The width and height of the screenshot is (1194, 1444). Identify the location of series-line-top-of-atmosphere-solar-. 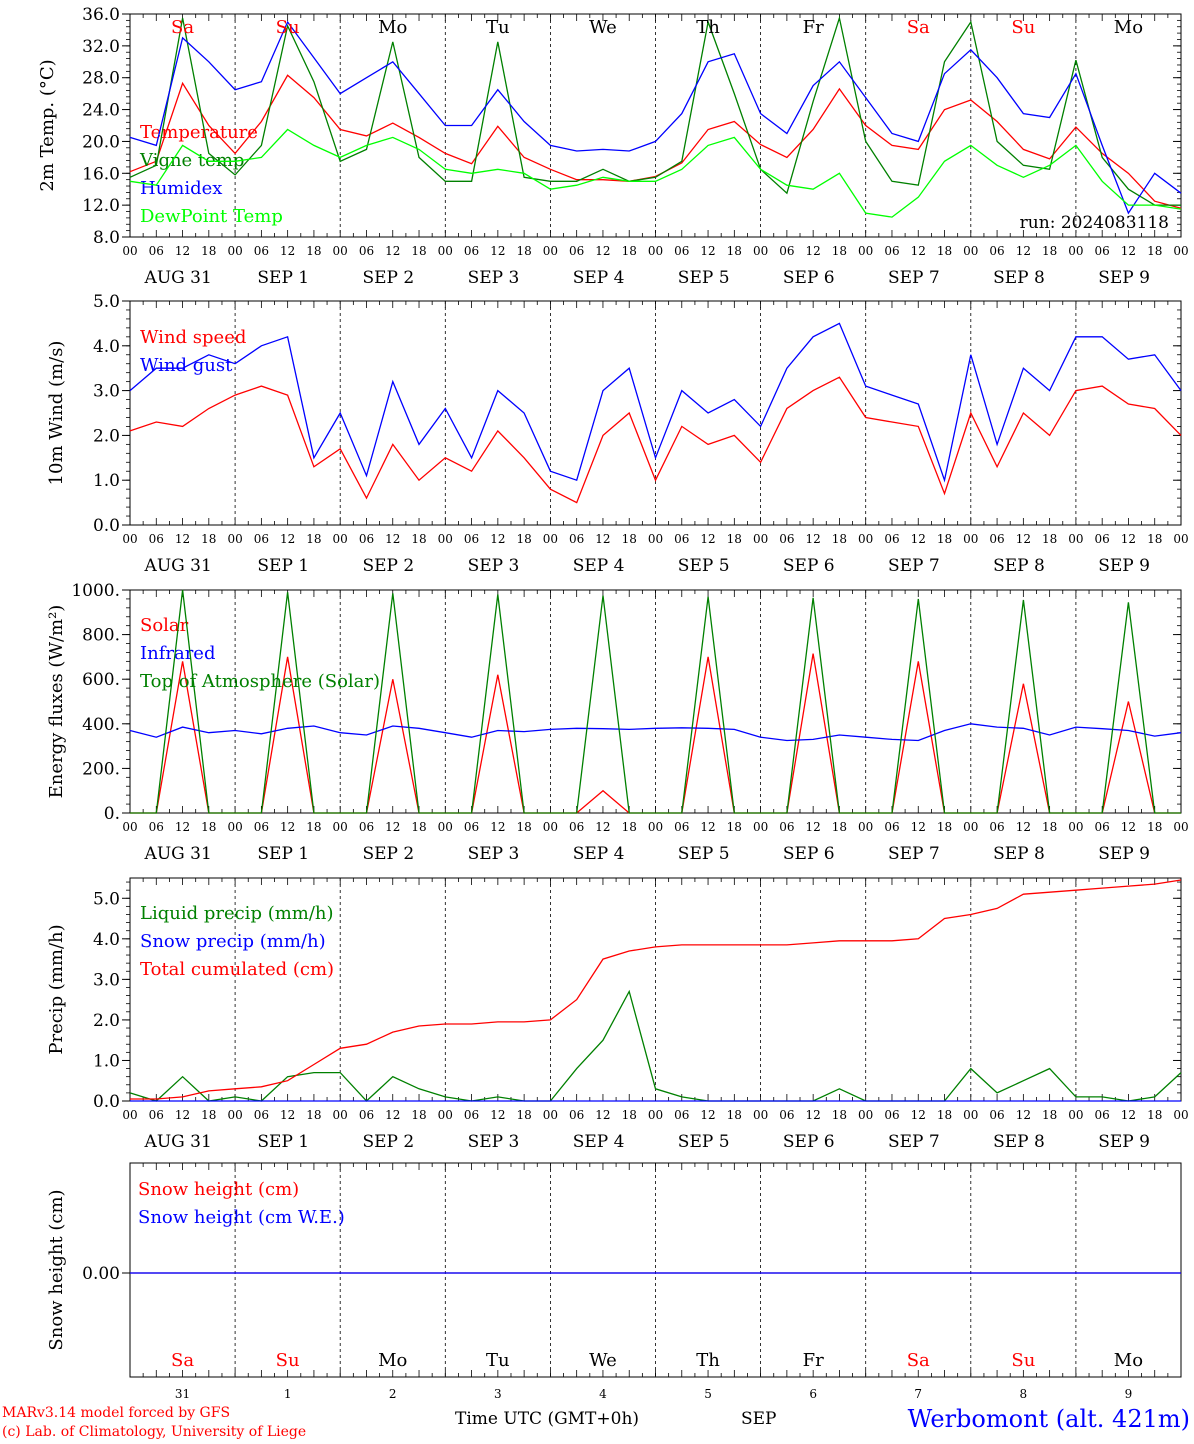
(655, 701).